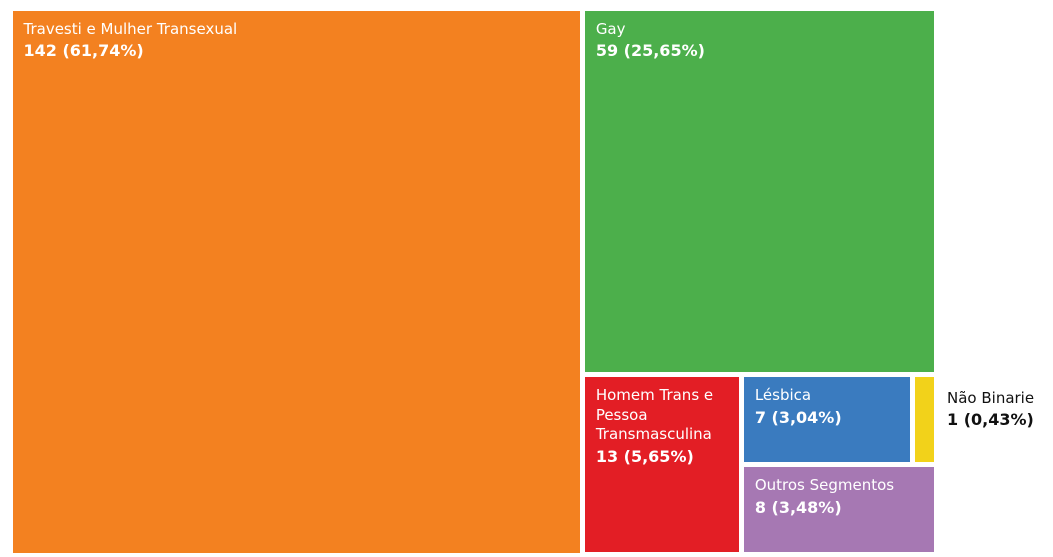 Image resolution: width=1053 pixels, height=557 pixels. Describe the element at coordinates (130, 28) in the screenshot. I see `category-name: Travesti e Mulher Transexual` at that location.